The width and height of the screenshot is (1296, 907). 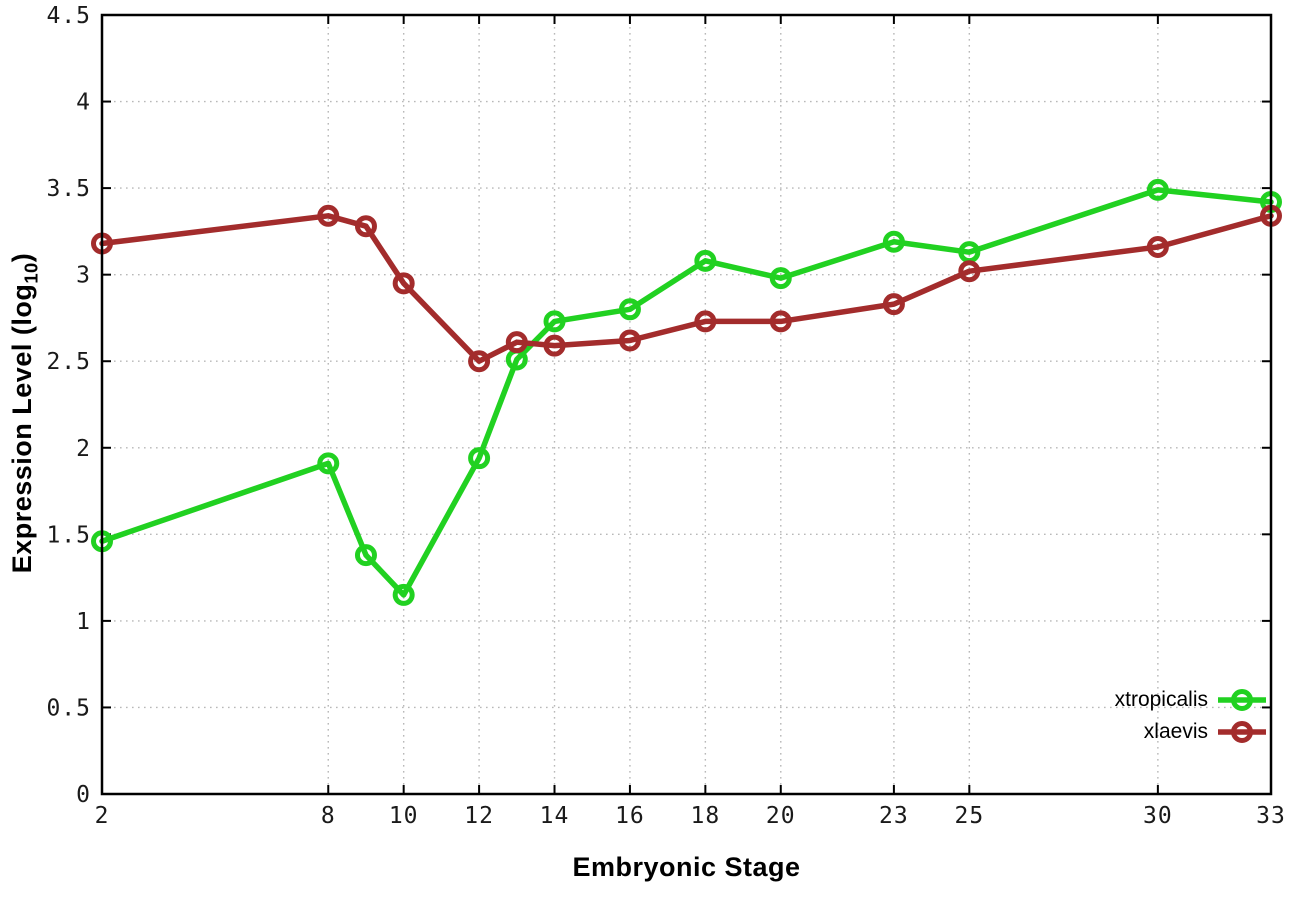 What do you see at coordinates (1175, 731) in the screenshot?
I see `legend-label-xlaevis: xlaevis` at bounding box center [1175, 731].